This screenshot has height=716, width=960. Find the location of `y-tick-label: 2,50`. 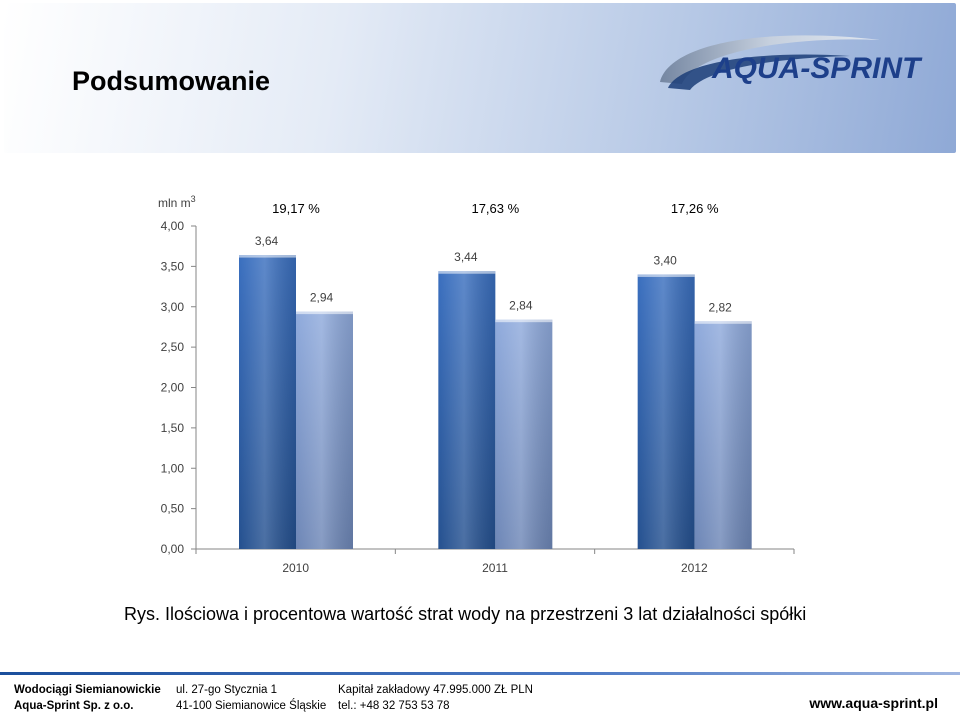

y-tick-label: 2,50 is located at coordinates (173, 347).